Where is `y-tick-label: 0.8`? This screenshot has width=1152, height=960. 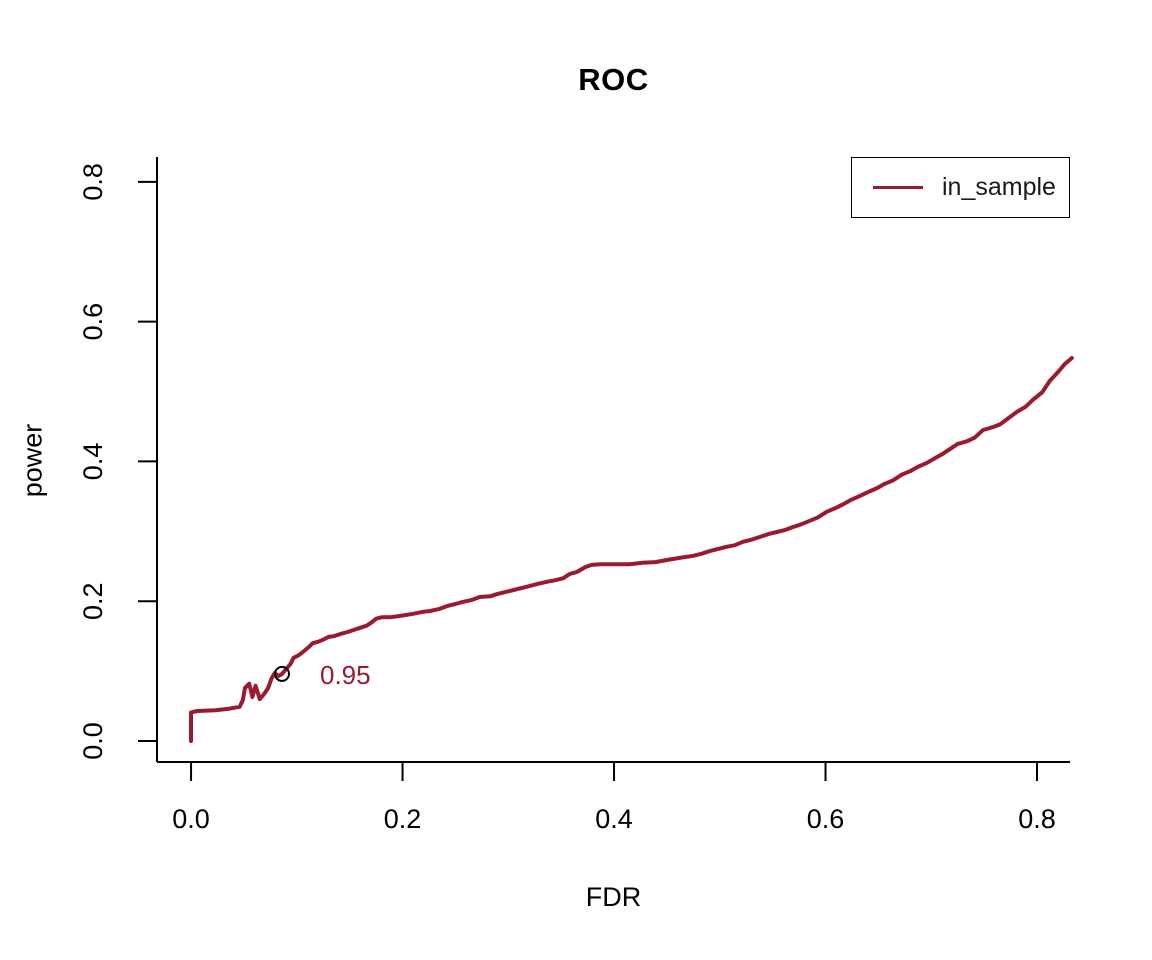 y-tick-label: 0.8 is located at coordinates (93, 182).